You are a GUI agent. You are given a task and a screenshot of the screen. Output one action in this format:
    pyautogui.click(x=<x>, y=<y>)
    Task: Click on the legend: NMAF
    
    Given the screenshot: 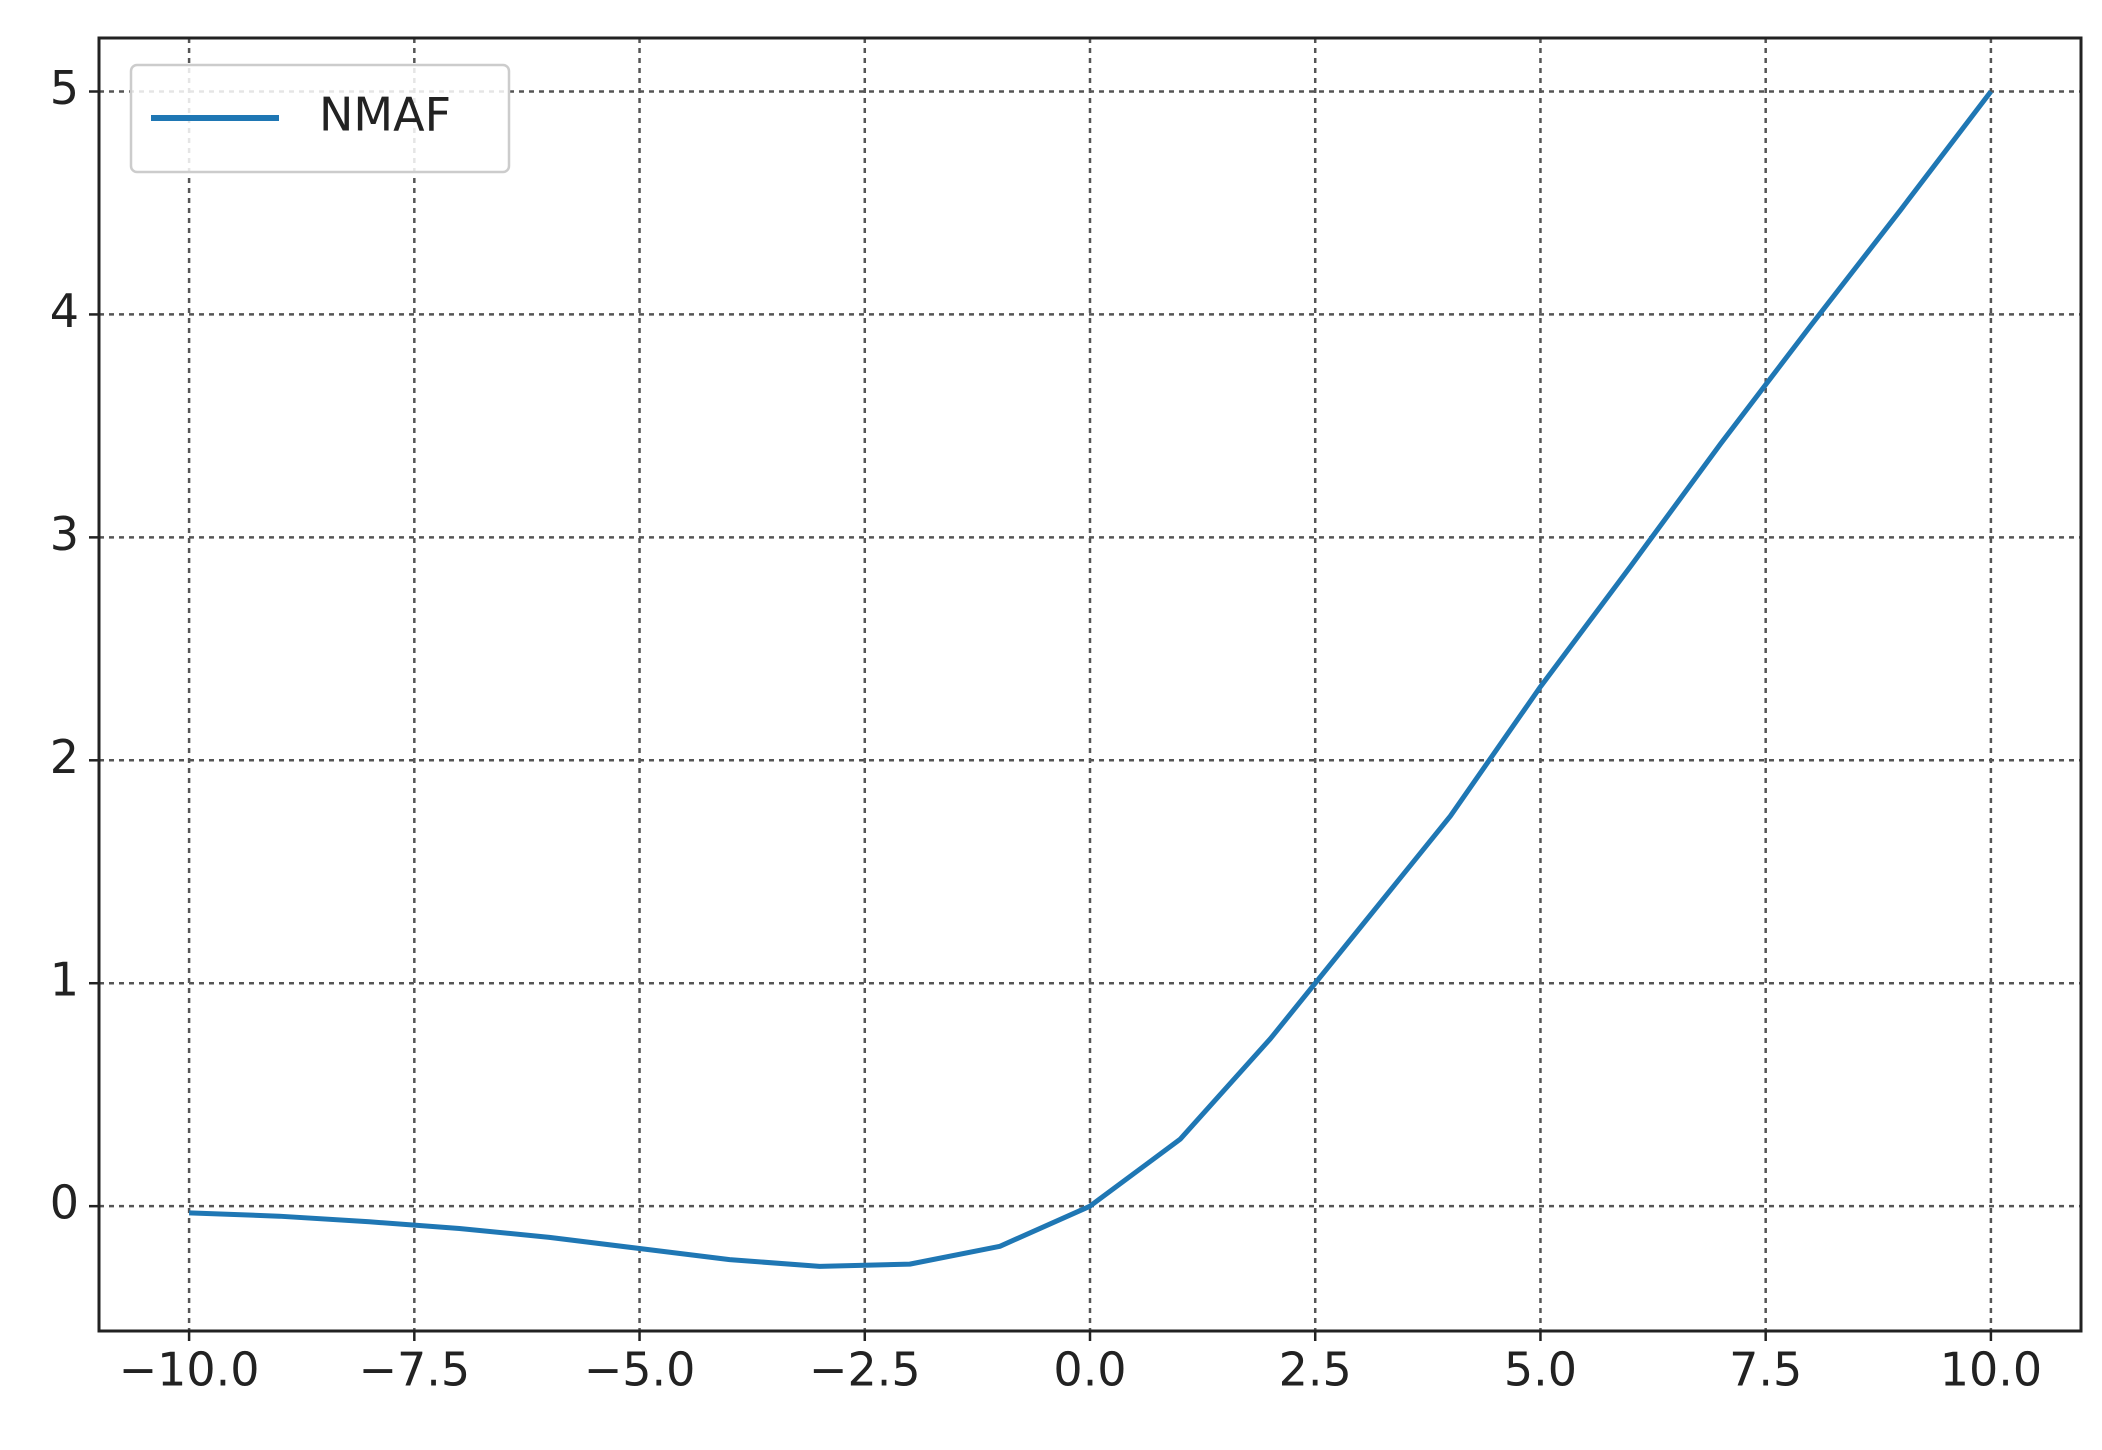 What is the action you would take?
    pyautogui.click(x=320, y=118)
    